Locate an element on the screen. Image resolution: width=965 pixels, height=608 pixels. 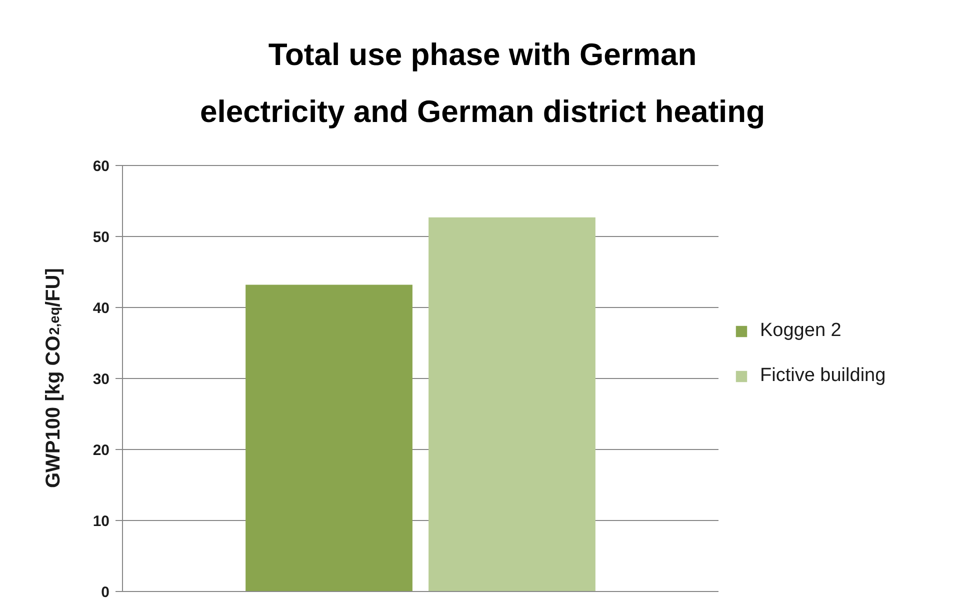
y-tick-label: 40 is located at coordinates (101, 308).